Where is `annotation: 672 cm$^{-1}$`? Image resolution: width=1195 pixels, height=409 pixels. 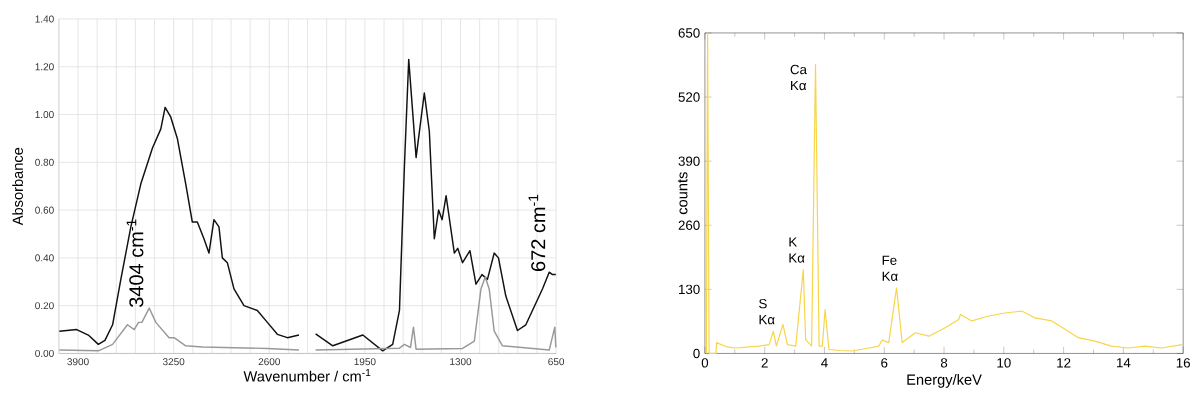
annotation: 672 cm$^{-1}$ is located at coordinates (537, 232).